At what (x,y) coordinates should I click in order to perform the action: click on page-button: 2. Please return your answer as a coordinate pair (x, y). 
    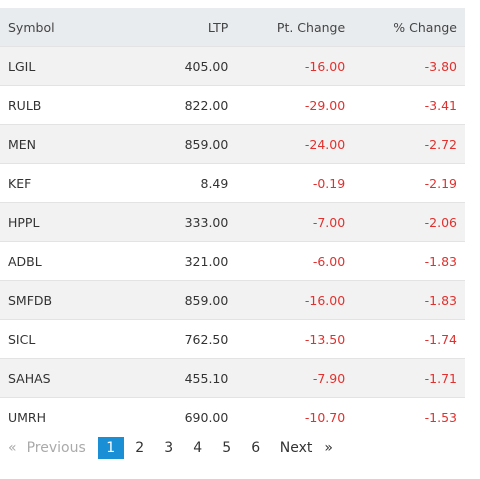
    Looking at the image, I should click on (140, 448).